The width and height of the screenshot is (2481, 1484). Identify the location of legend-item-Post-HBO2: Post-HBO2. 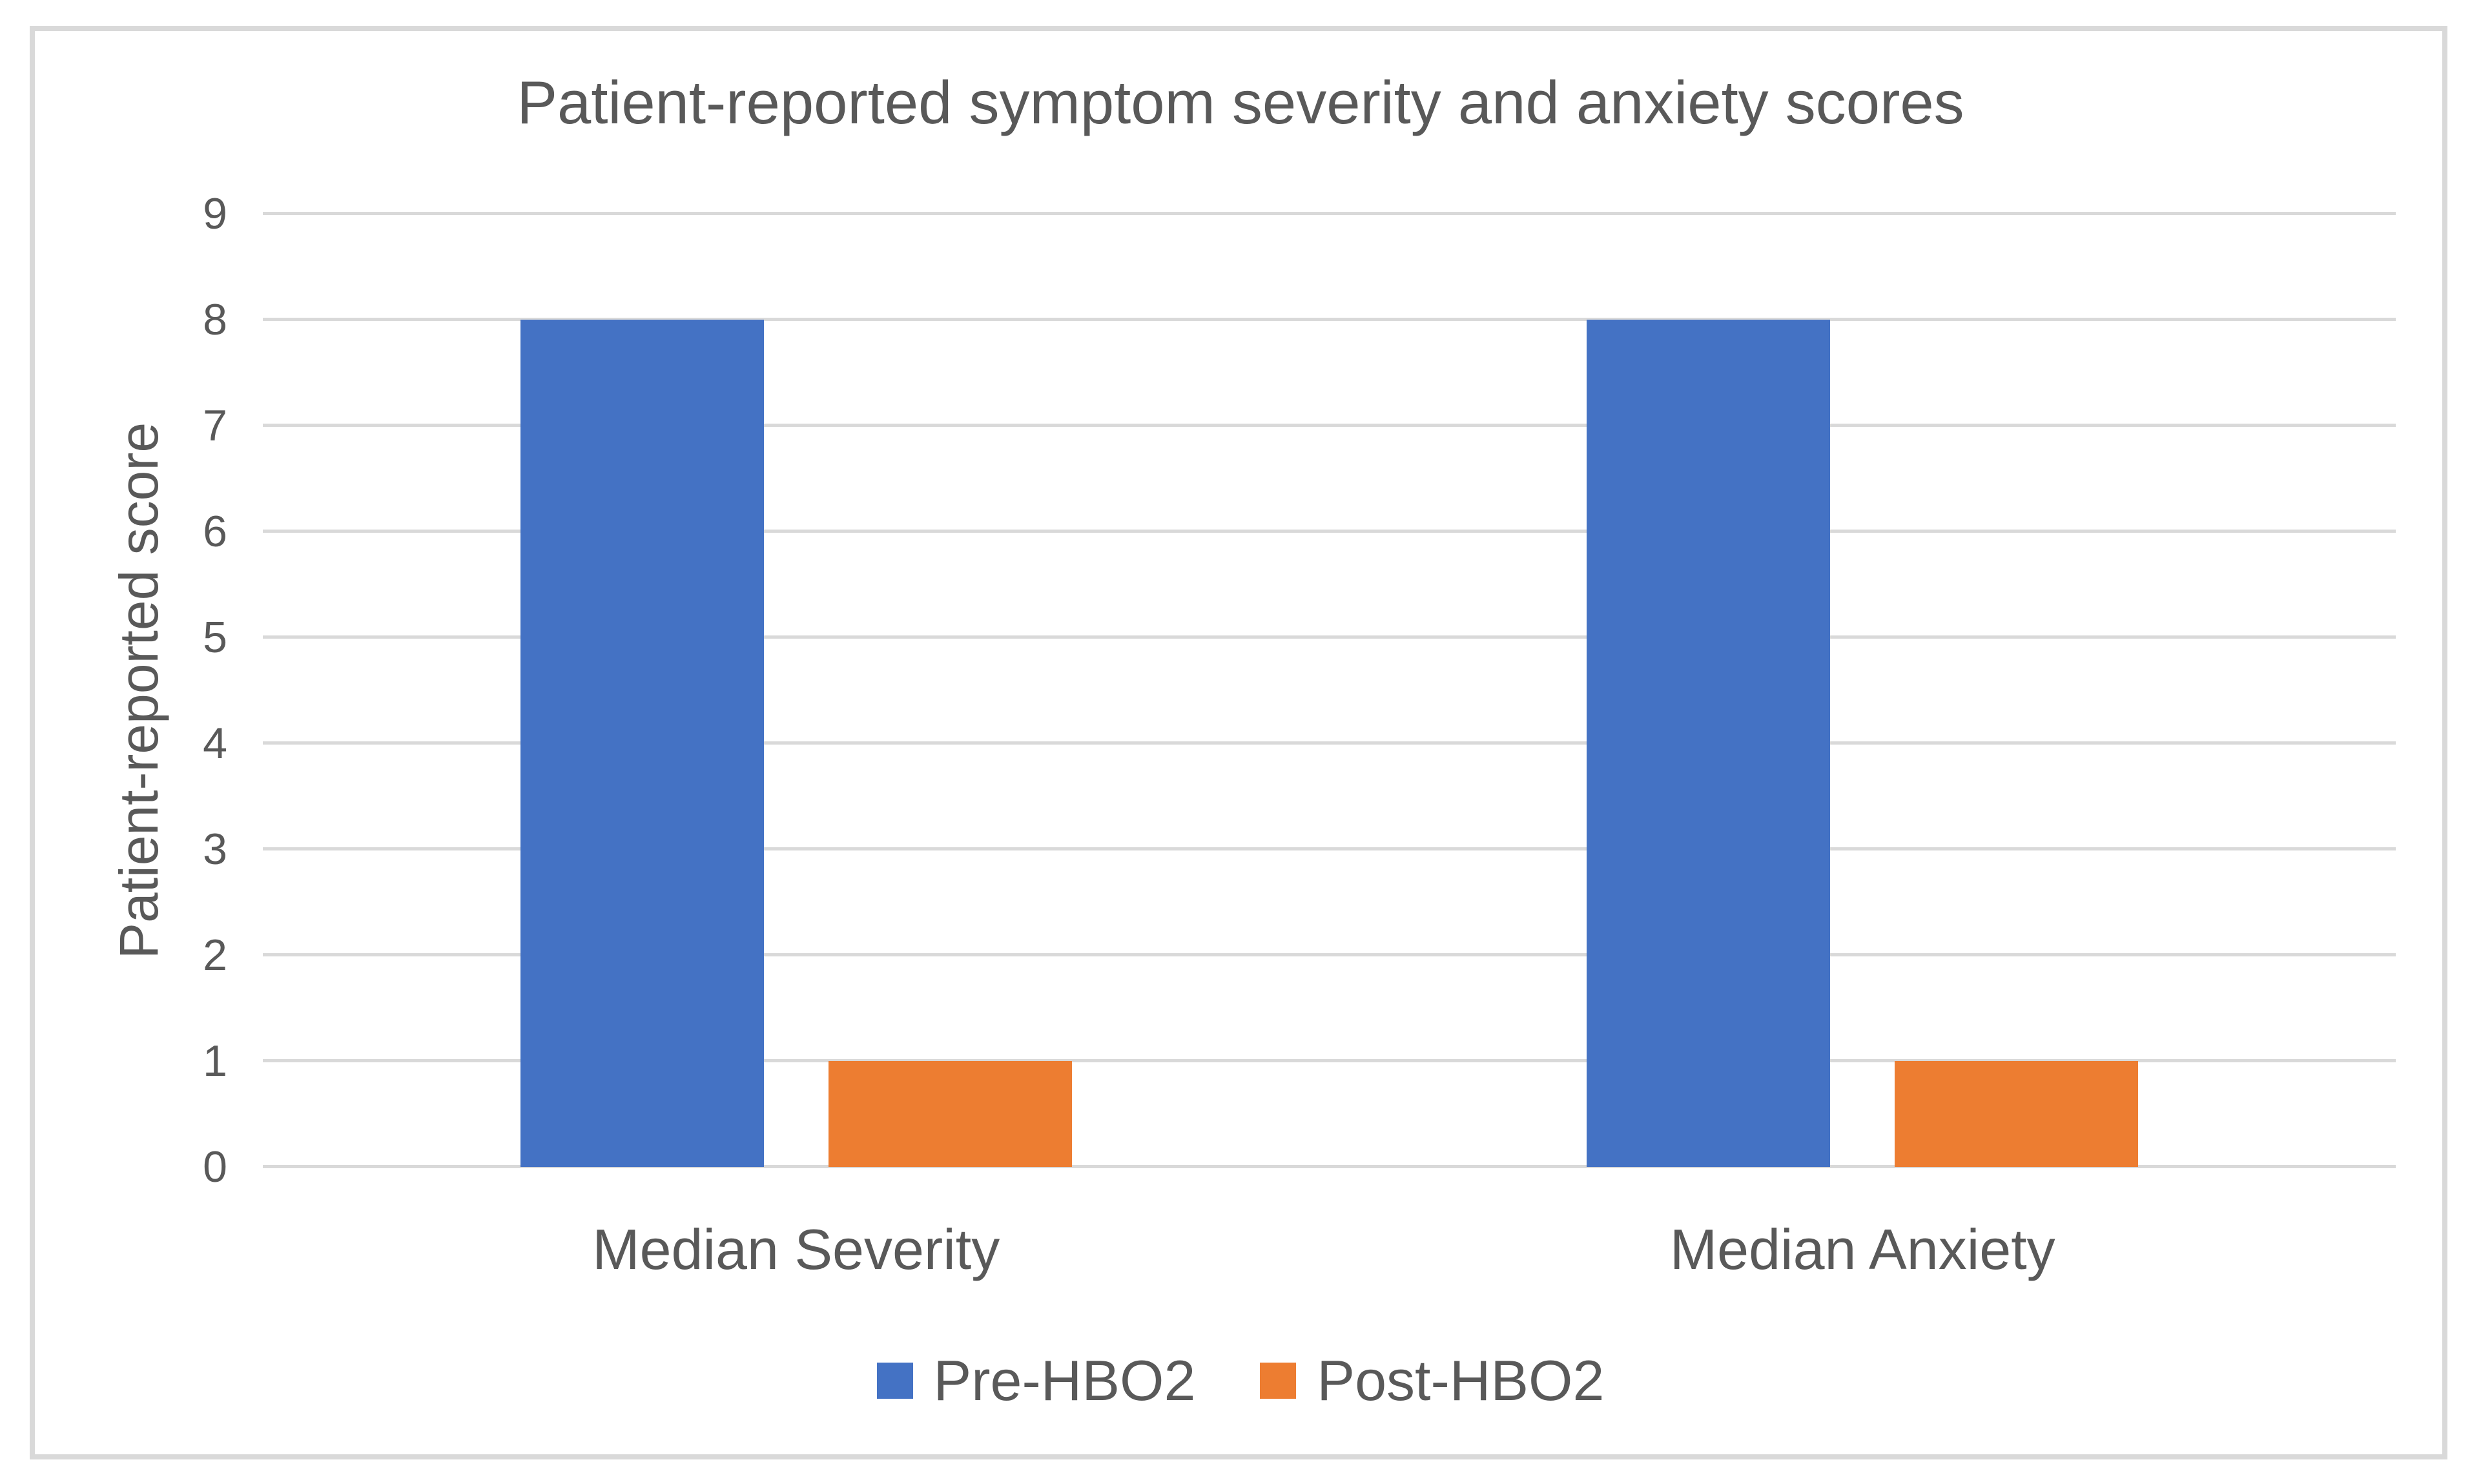
(1432, 1380).